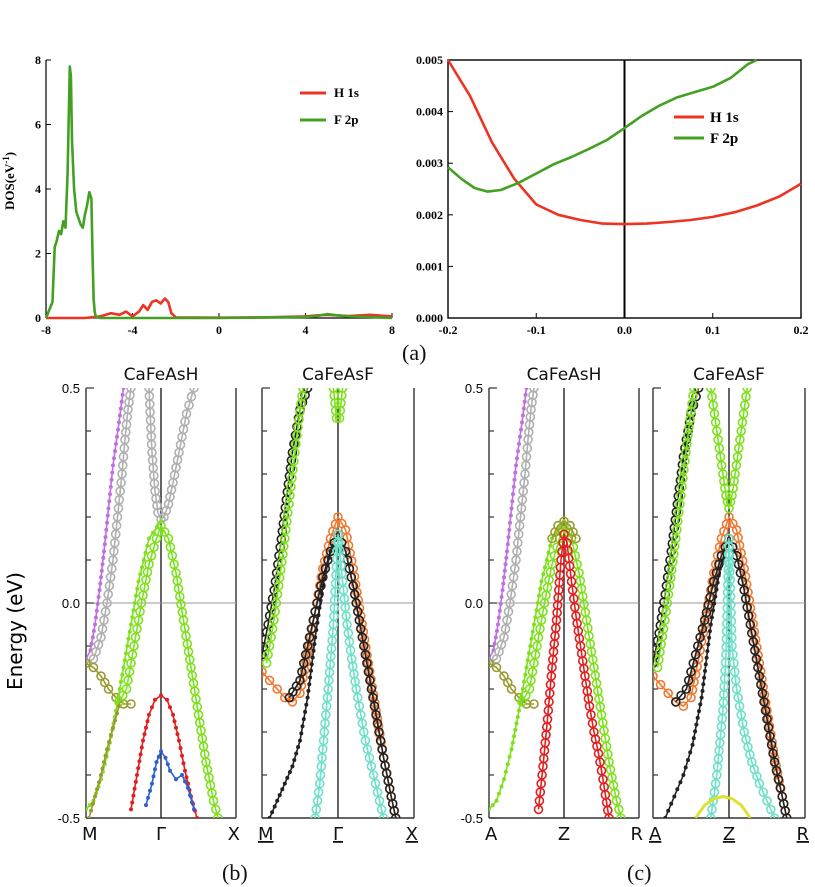 This screenshot has height=887, width=815. Describe the element at coordinates (448, 330) in the screenshot. I see `x-tick-label: -0.2` at that location.